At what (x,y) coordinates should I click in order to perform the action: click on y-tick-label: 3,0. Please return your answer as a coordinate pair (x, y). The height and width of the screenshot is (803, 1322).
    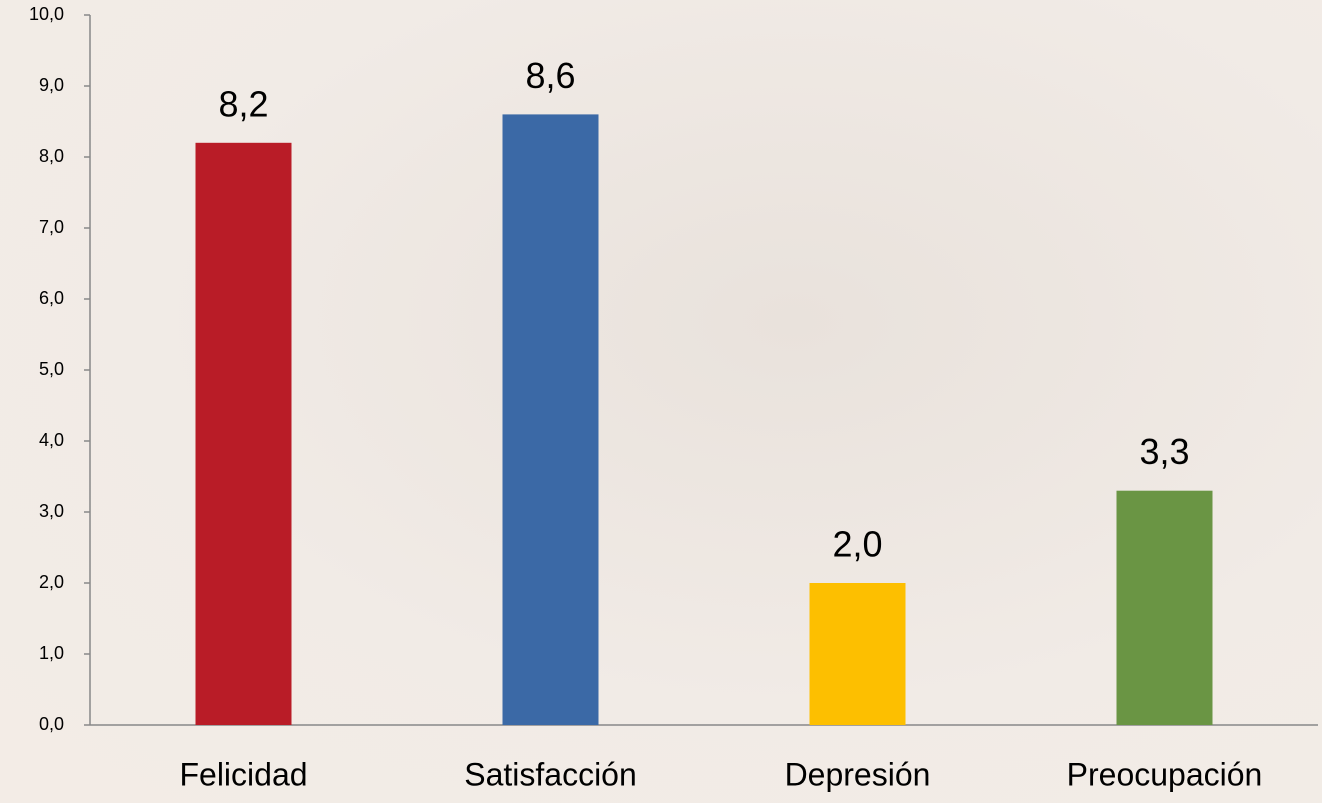
    Looking at the image, I should click on (51, 511).